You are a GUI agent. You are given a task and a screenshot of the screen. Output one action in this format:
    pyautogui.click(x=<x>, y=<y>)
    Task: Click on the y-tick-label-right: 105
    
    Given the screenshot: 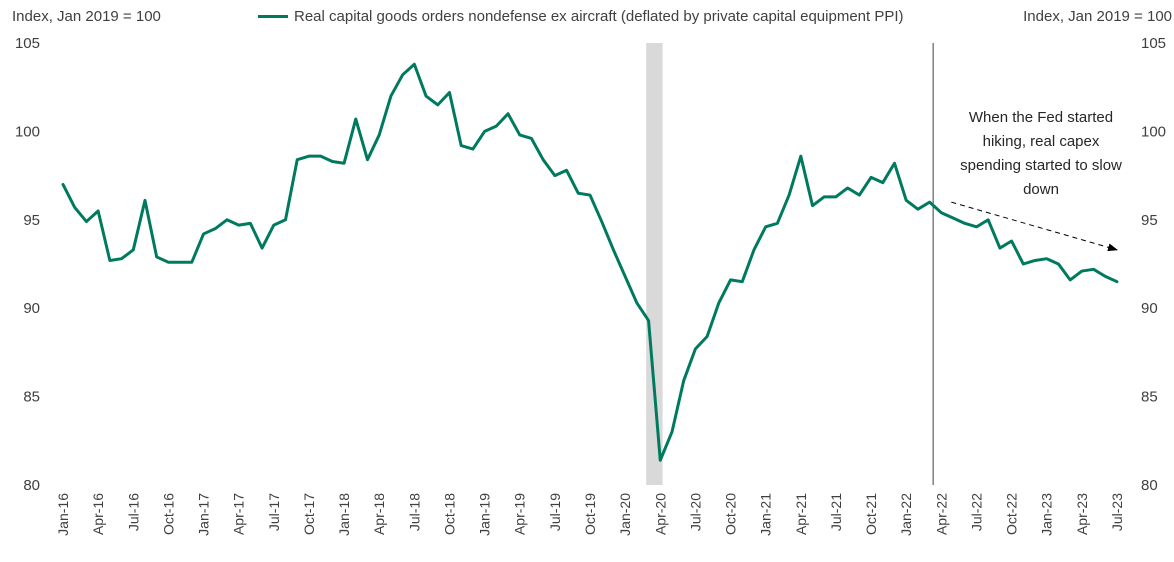 What is the action you would take?
    pyautogui.click(x=1153, y=43)
    